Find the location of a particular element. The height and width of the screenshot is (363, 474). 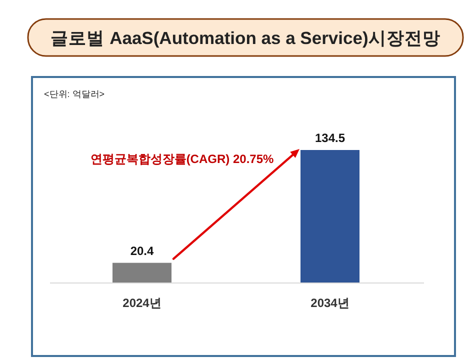

x-tick-label: 2034년 is located at coordinates (330, 303).